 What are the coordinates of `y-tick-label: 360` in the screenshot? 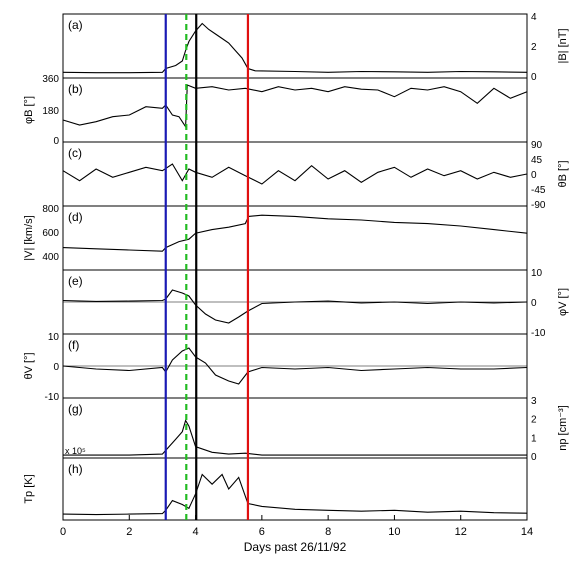 It's located at (50, 79).